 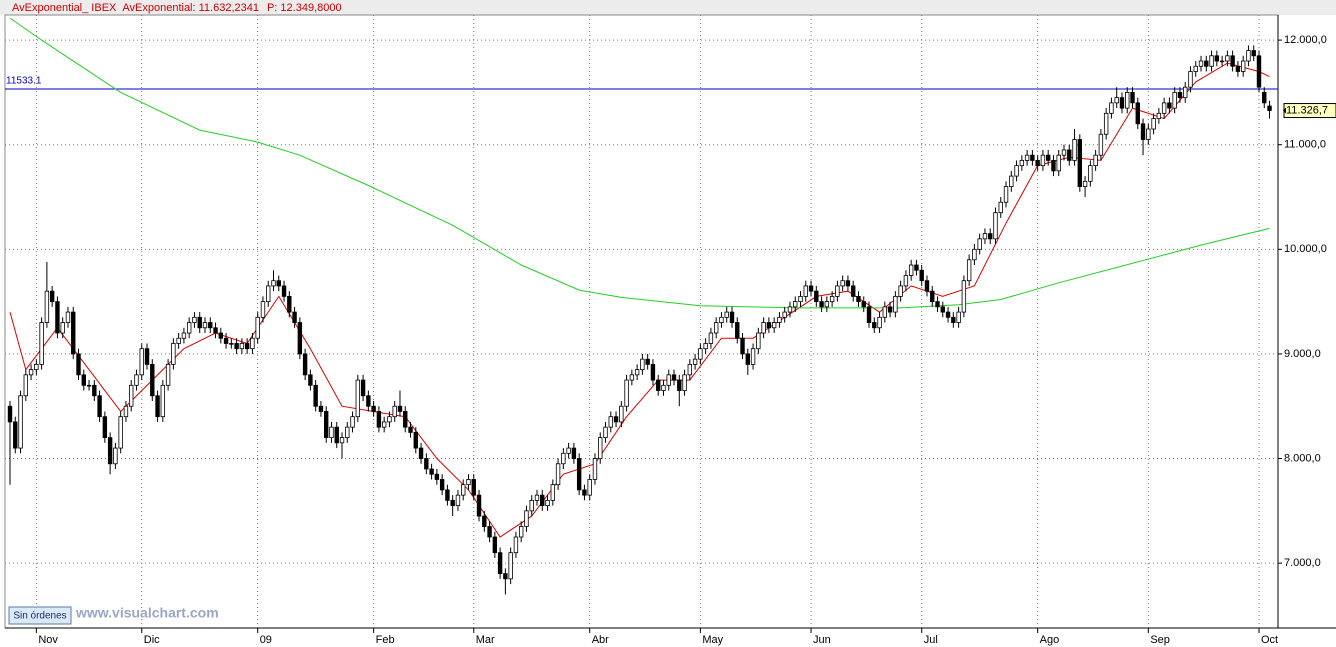 I want to click on y-tick-label: 9.000,0, so click(x=1302, y=354).